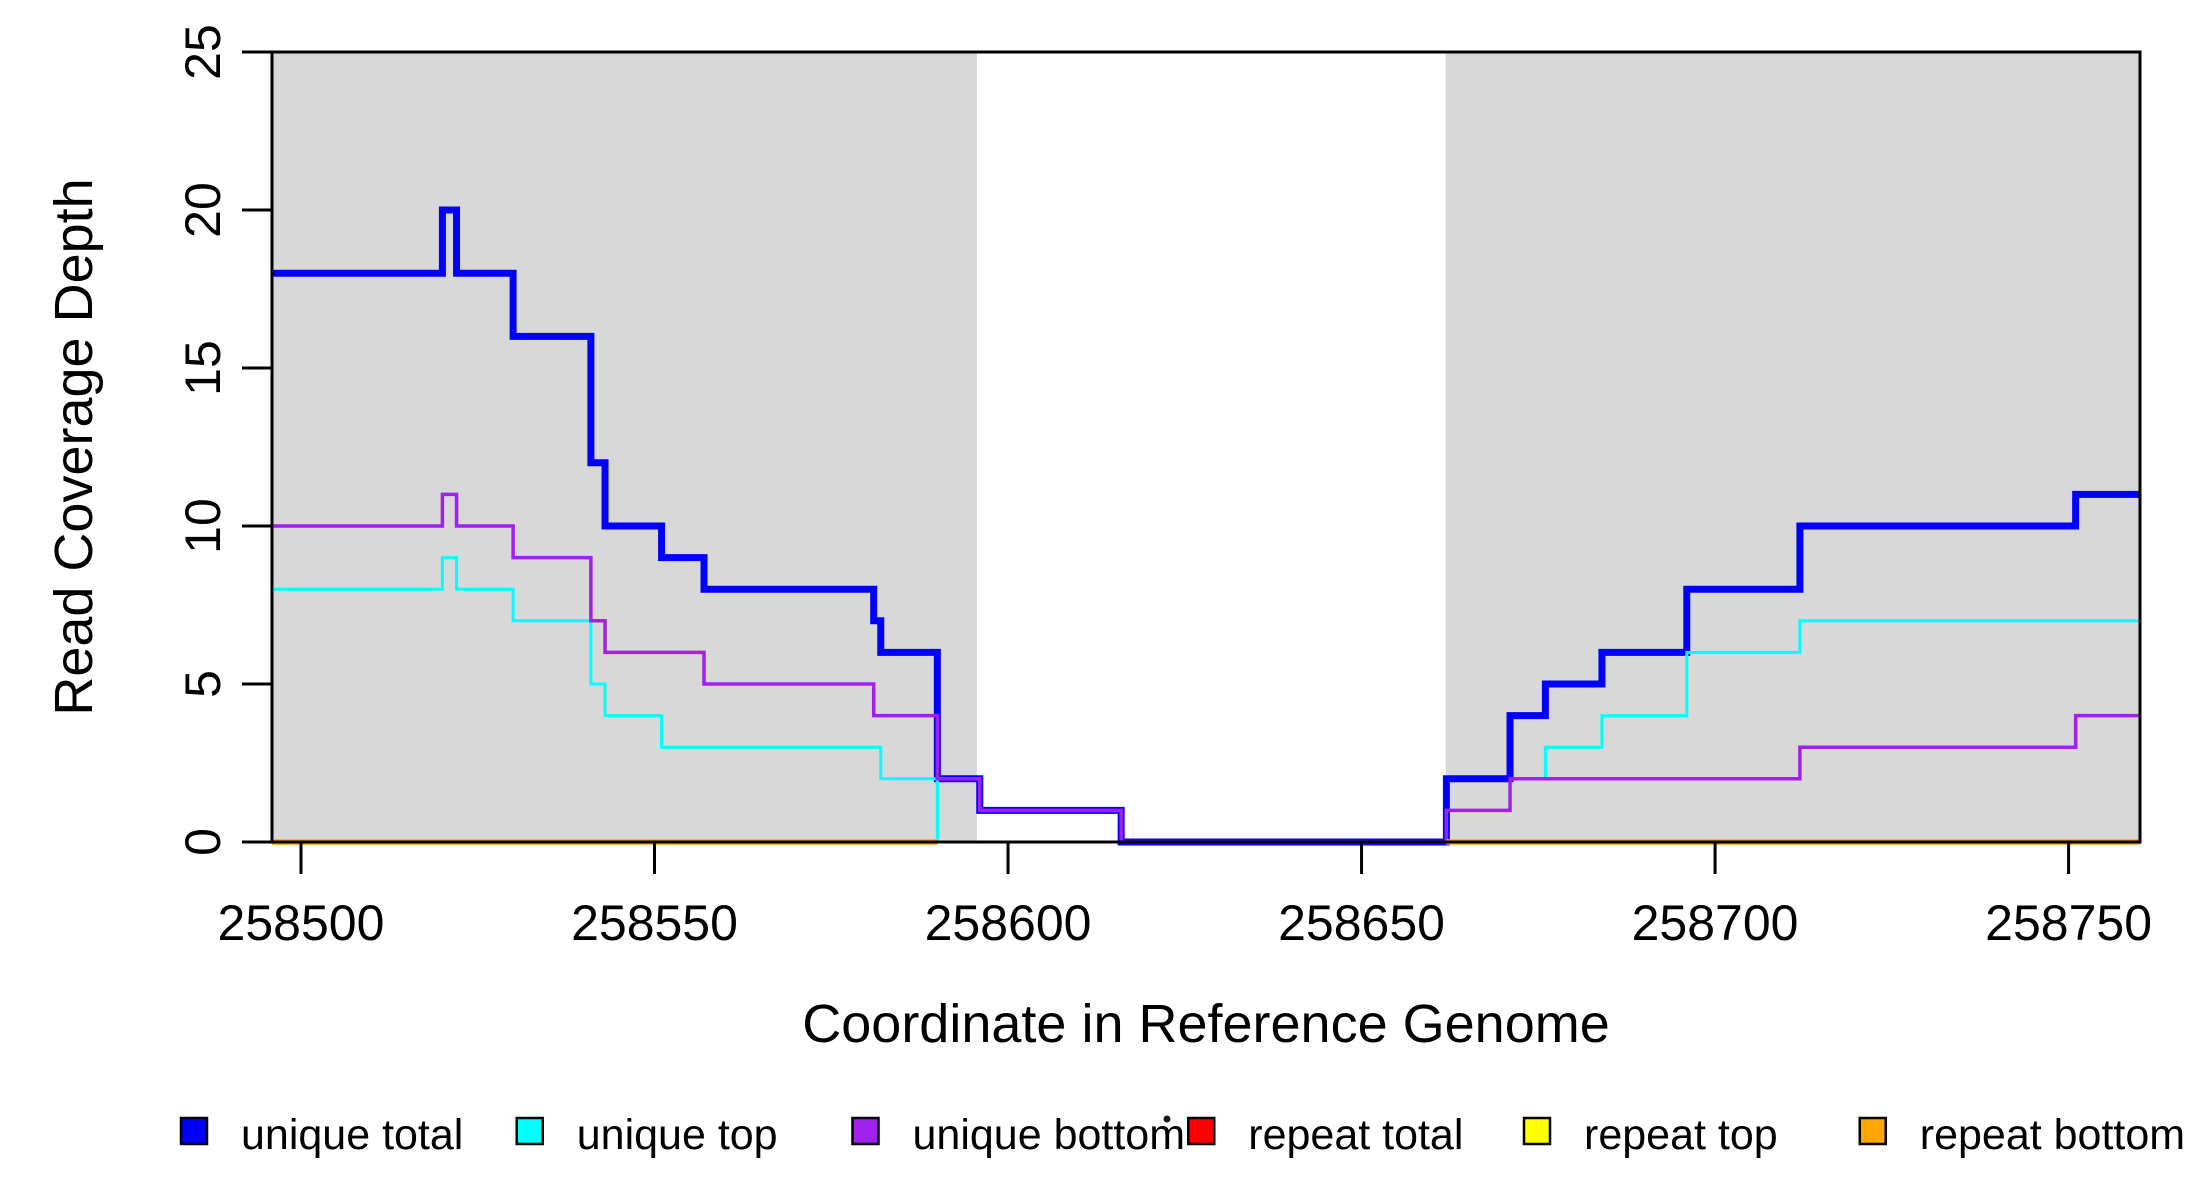 The width and height of the screenshot is (2200, 1200). I want to click on x-tick-label: 258500, so click(301, 923).